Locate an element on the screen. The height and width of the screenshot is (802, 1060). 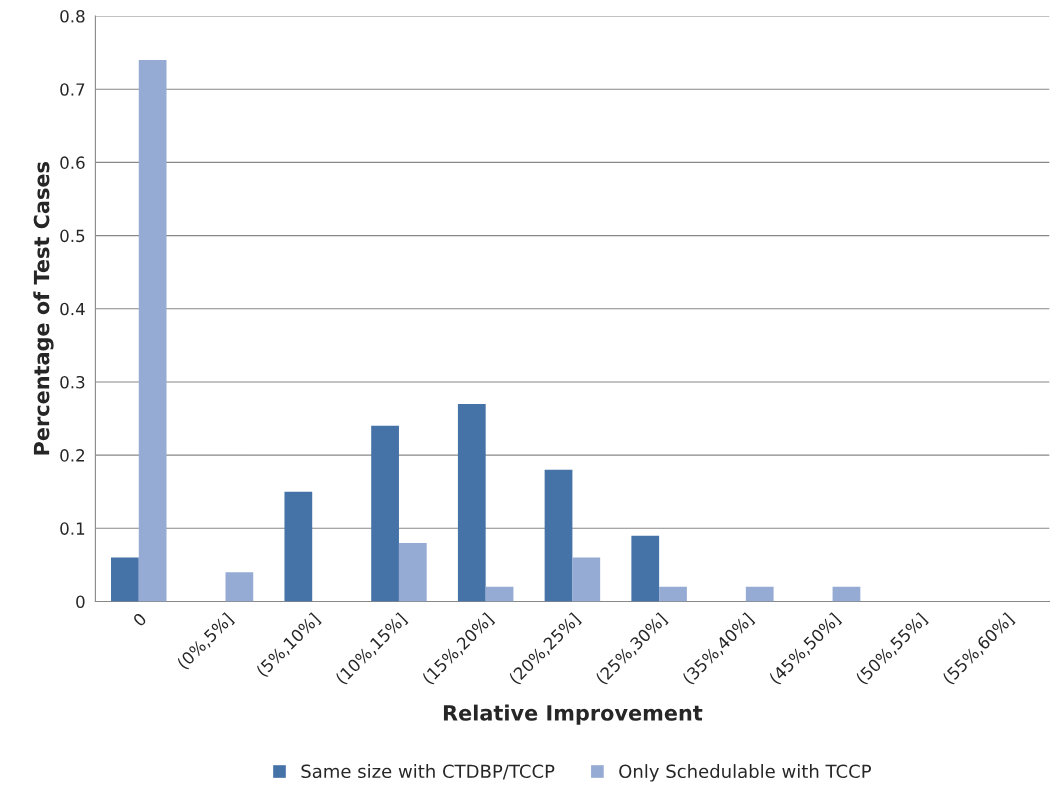
legend-label: Same size with CTDBP/TCCP is located at coordinates (428, 772).